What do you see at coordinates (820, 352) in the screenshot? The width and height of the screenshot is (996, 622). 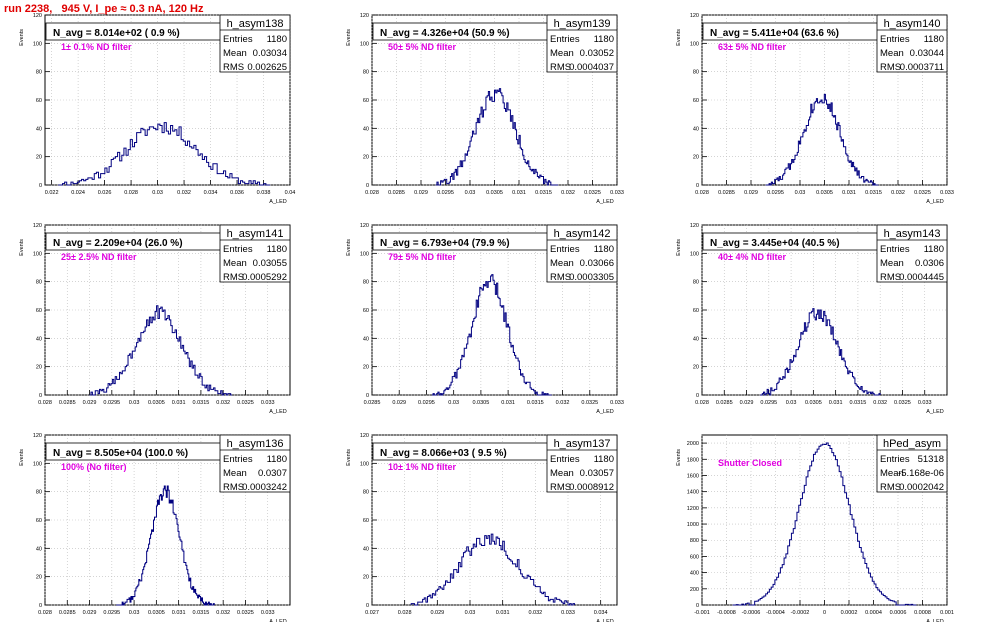 I see `histogram-bins` at bounding box center [820, 352].